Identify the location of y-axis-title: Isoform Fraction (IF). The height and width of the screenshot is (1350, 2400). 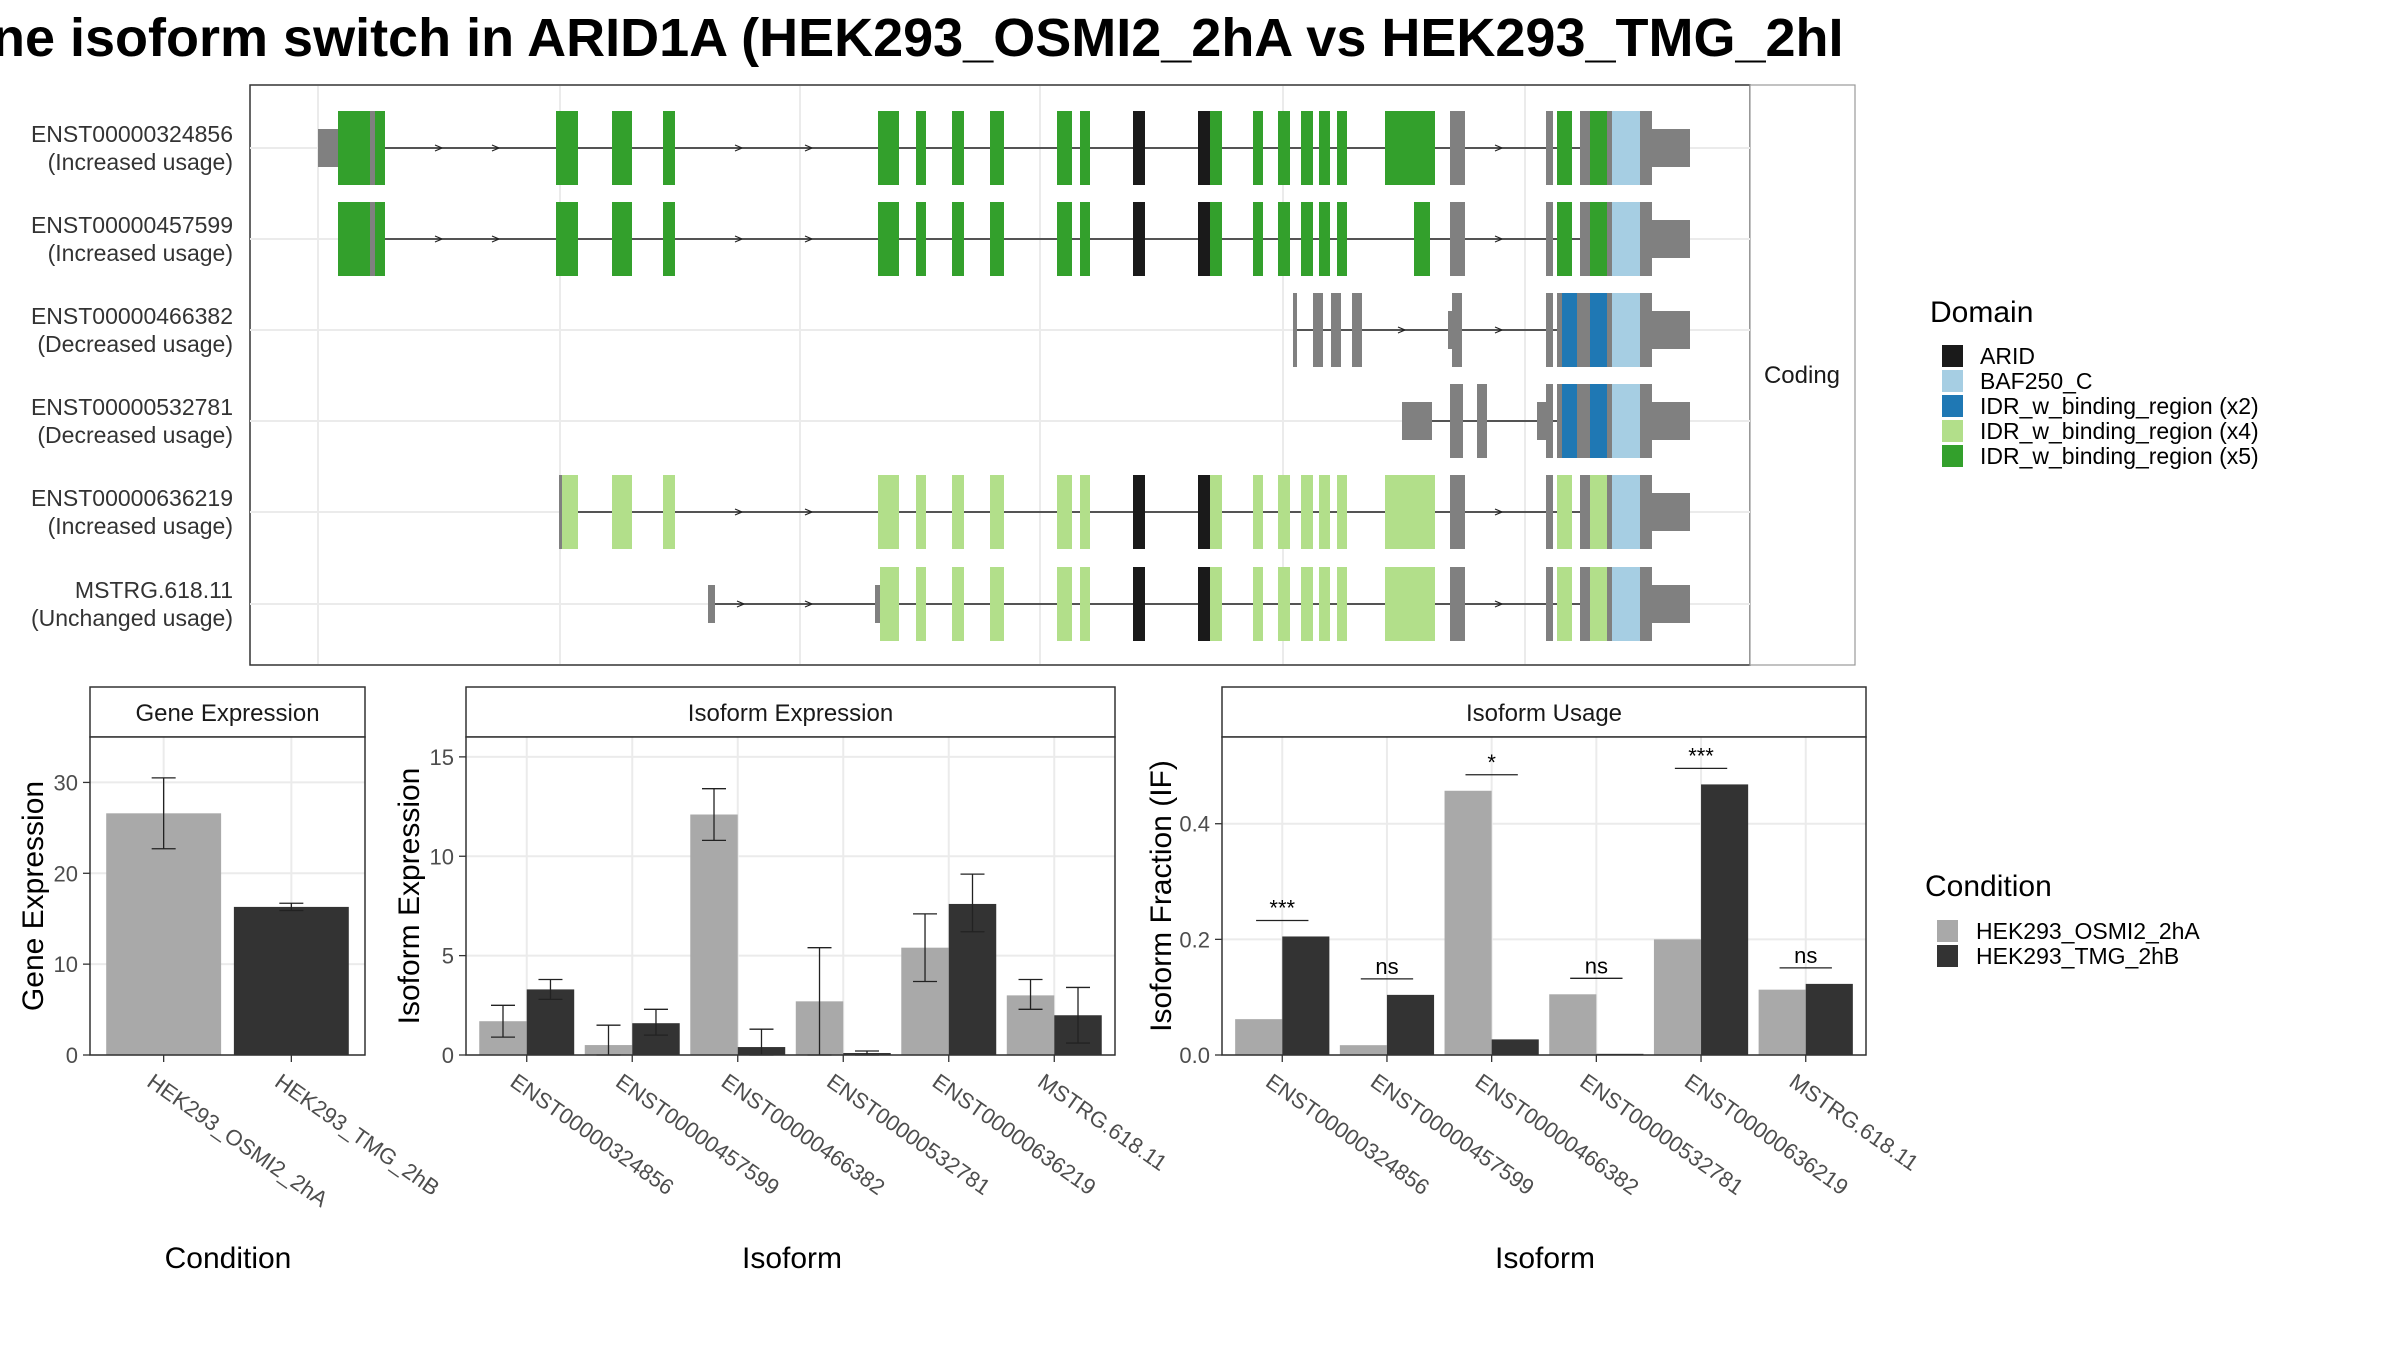
(1161, 896).